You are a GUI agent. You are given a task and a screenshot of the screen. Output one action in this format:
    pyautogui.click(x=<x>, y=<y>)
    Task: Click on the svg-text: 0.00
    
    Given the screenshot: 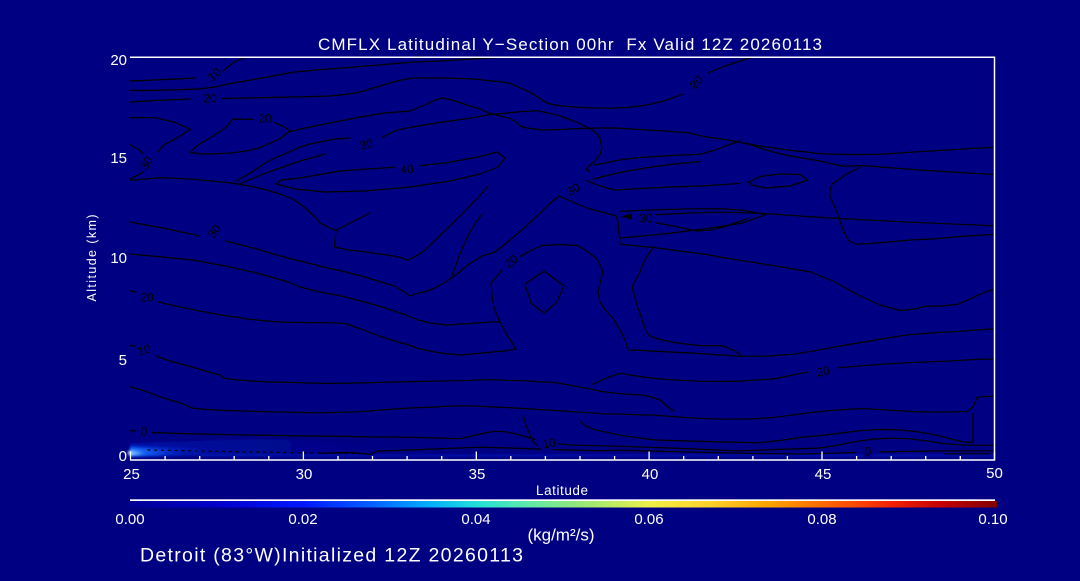 What is the action you would take?
    pyautogui.click(x=129, y=519)
    